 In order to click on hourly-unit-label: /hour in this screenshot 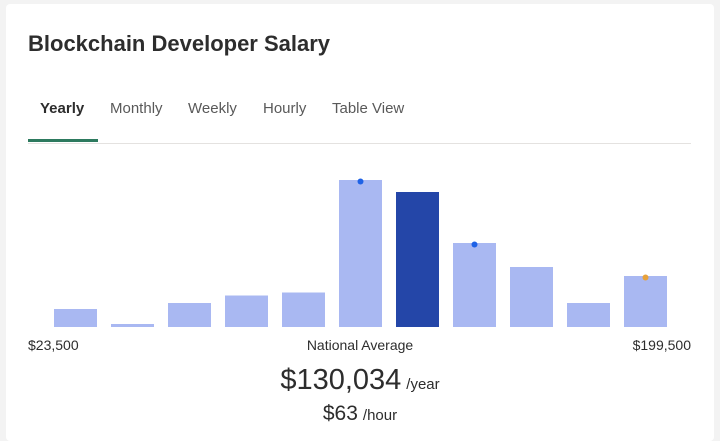, I will do `click(380, 415)`.